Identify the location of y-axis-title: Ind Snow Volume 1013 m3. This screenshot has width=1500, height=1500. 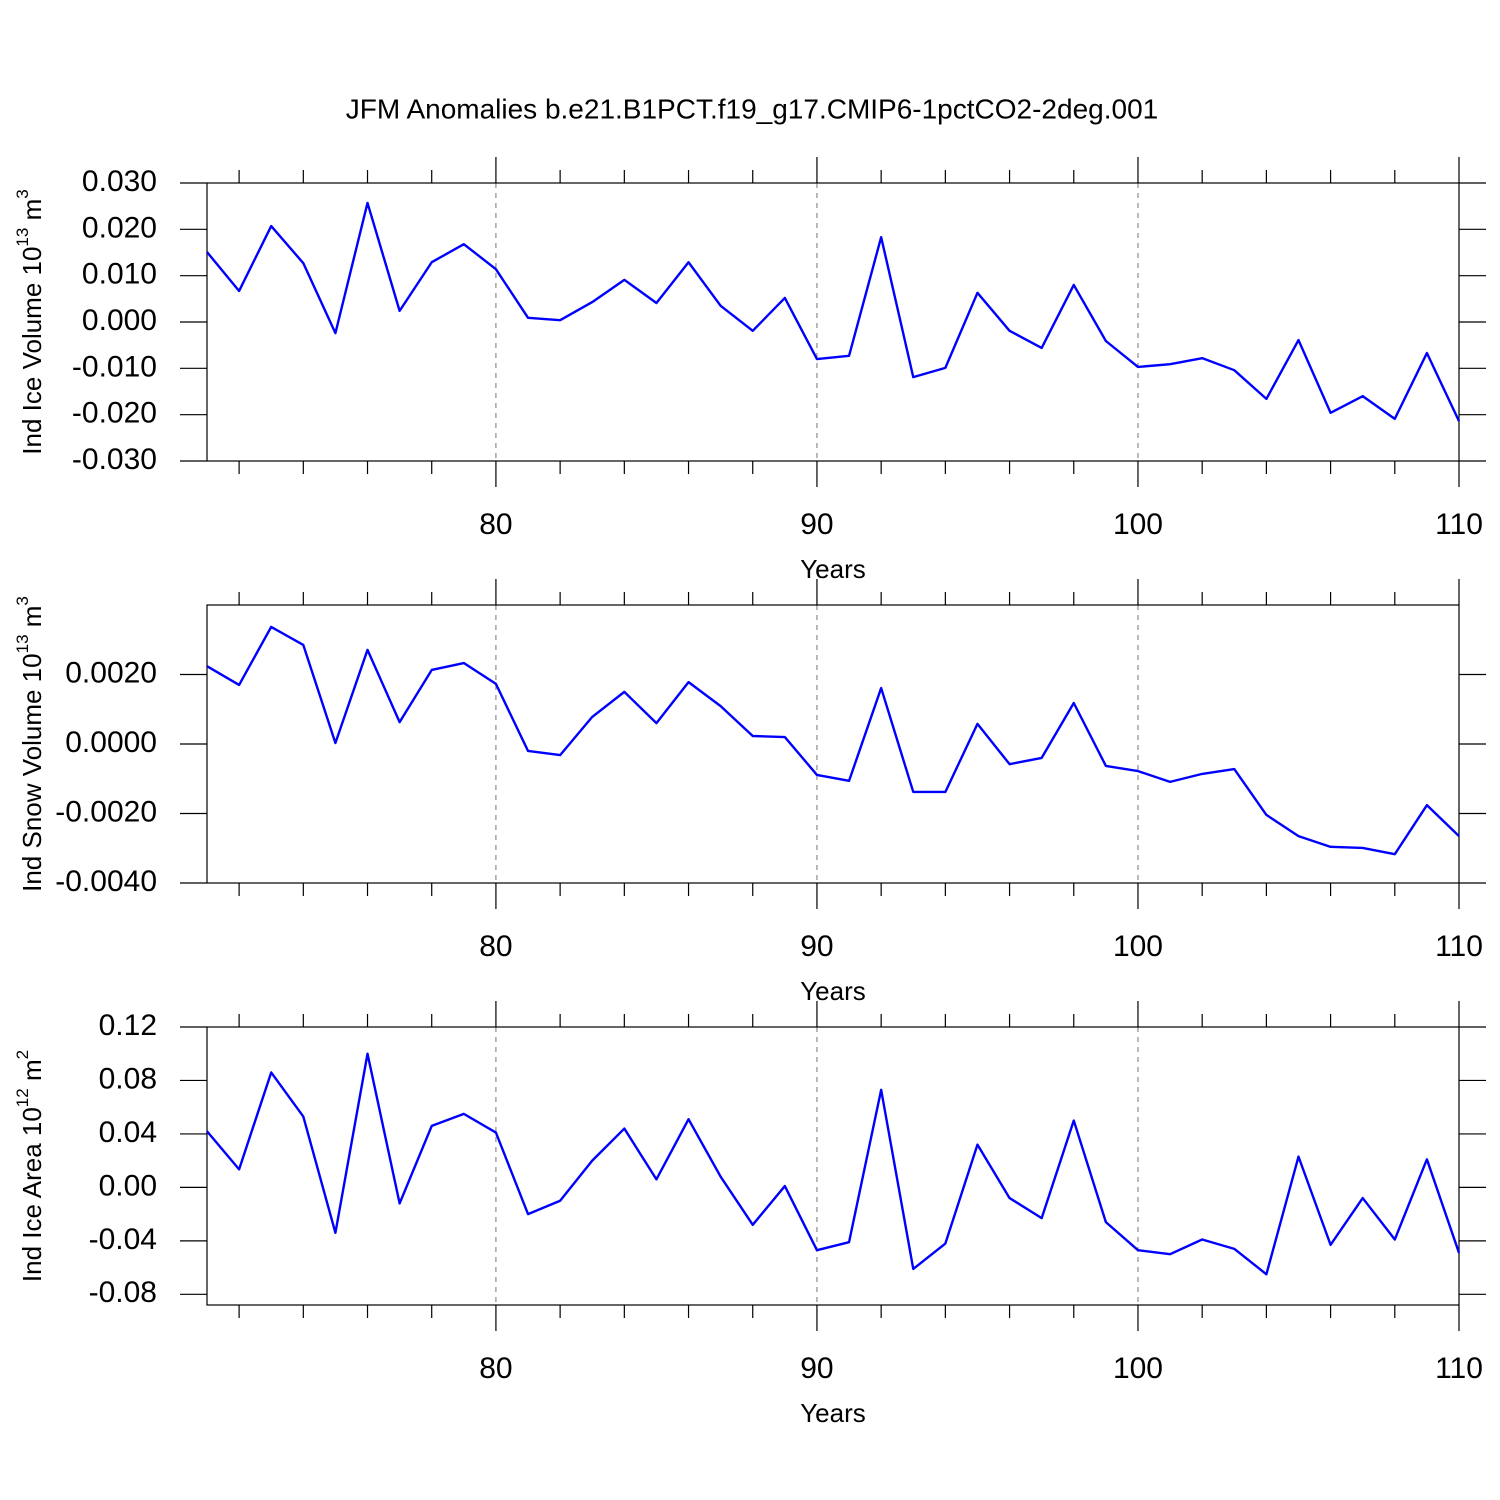
(29, 744).